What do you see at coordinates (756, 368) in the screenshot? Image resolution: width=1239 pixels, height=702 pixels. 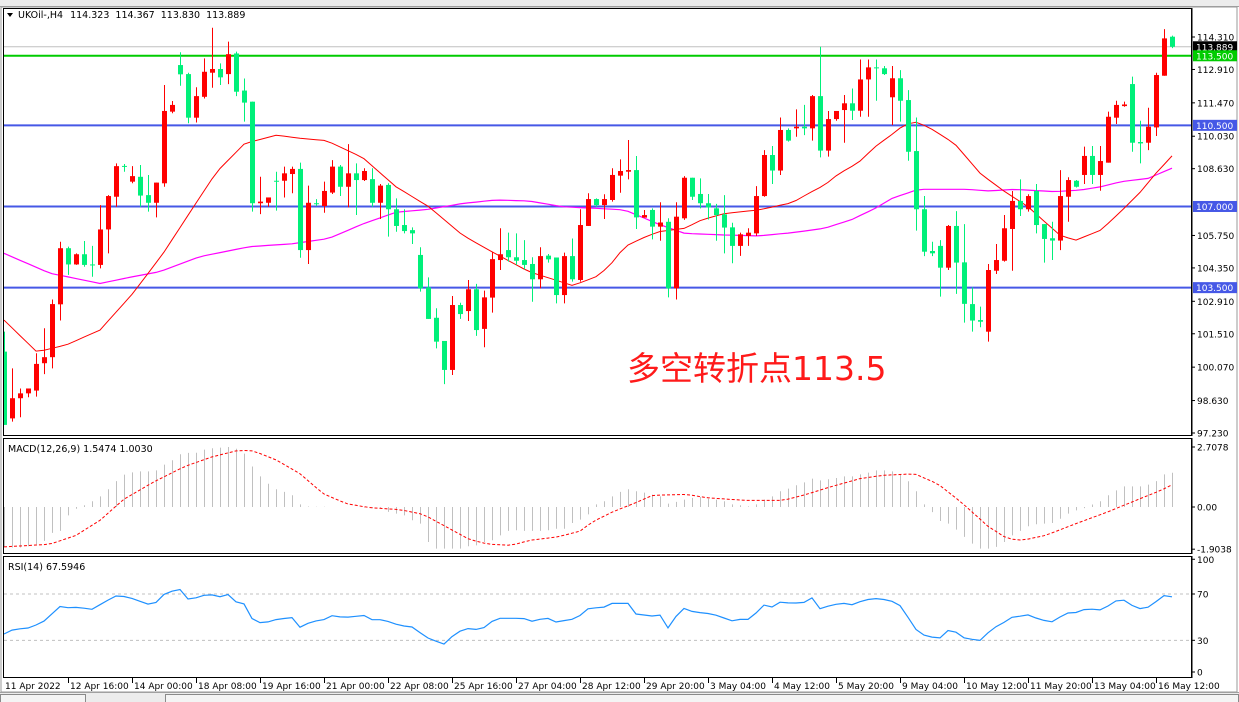 I see `annotation-text: 多空转折点113.5` at bounding box center [756, 368].